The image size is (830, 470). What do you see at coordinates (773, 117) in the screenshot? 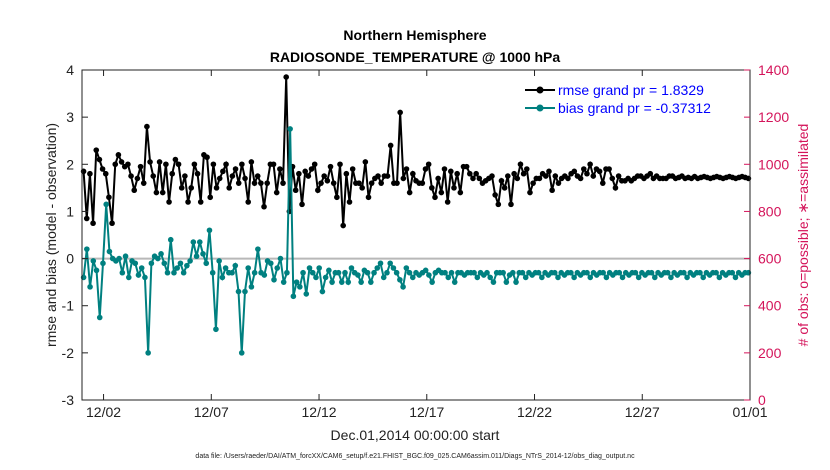
I see `y2-tick-label: 1200` at bounding box center [773, 117].